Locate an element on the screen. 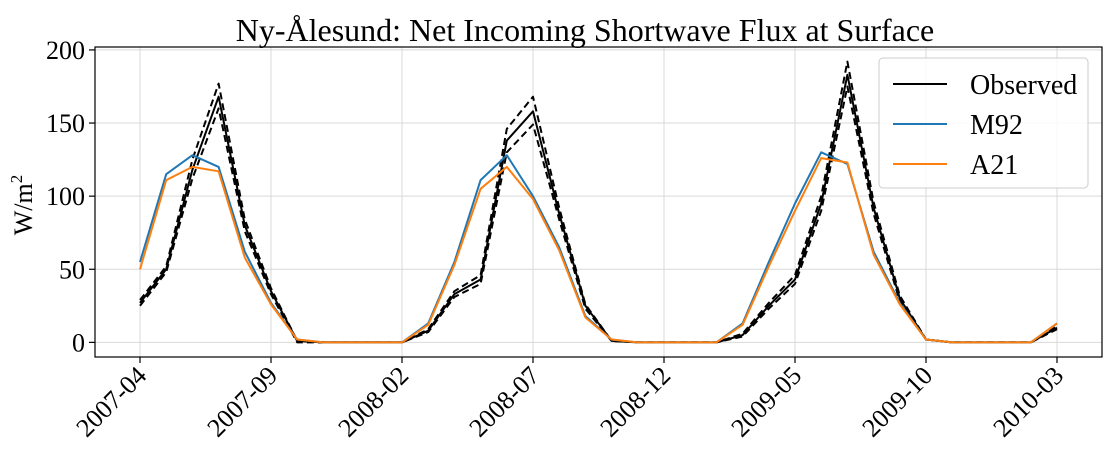 Image resolution: width=1111 pixels, height=460 pixels. legend-box is located at coordinates (983, 123).